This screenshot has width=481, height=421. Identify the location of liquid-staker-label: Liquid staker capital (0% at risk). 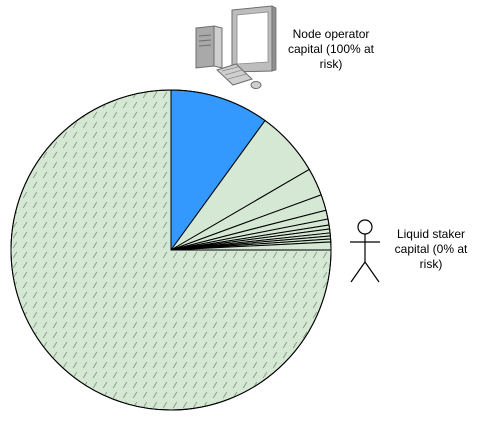
(431, 249).